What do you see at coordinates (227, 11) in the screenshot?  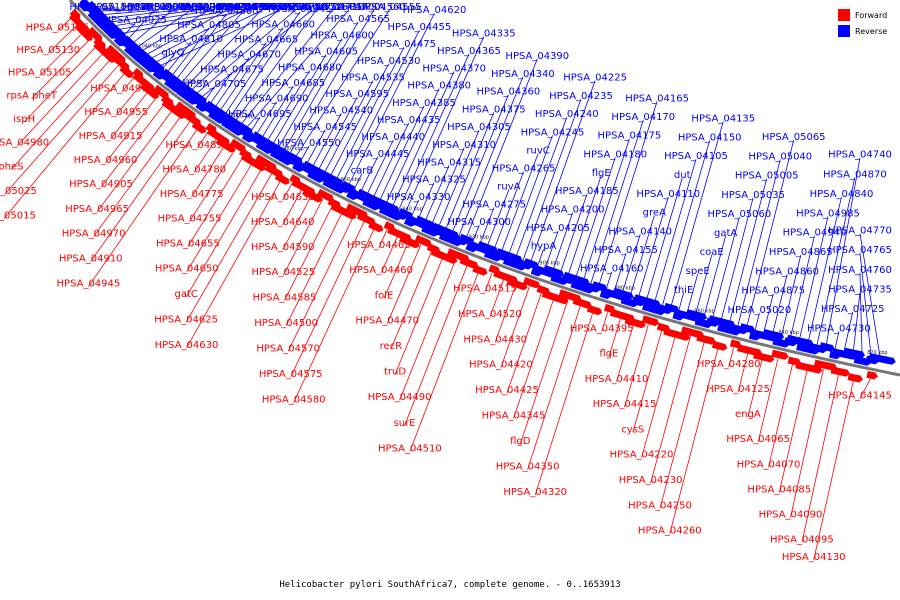 I see `reverse-label-hpsa-04800: HPSA_04800` at bounding box center [227, 11].